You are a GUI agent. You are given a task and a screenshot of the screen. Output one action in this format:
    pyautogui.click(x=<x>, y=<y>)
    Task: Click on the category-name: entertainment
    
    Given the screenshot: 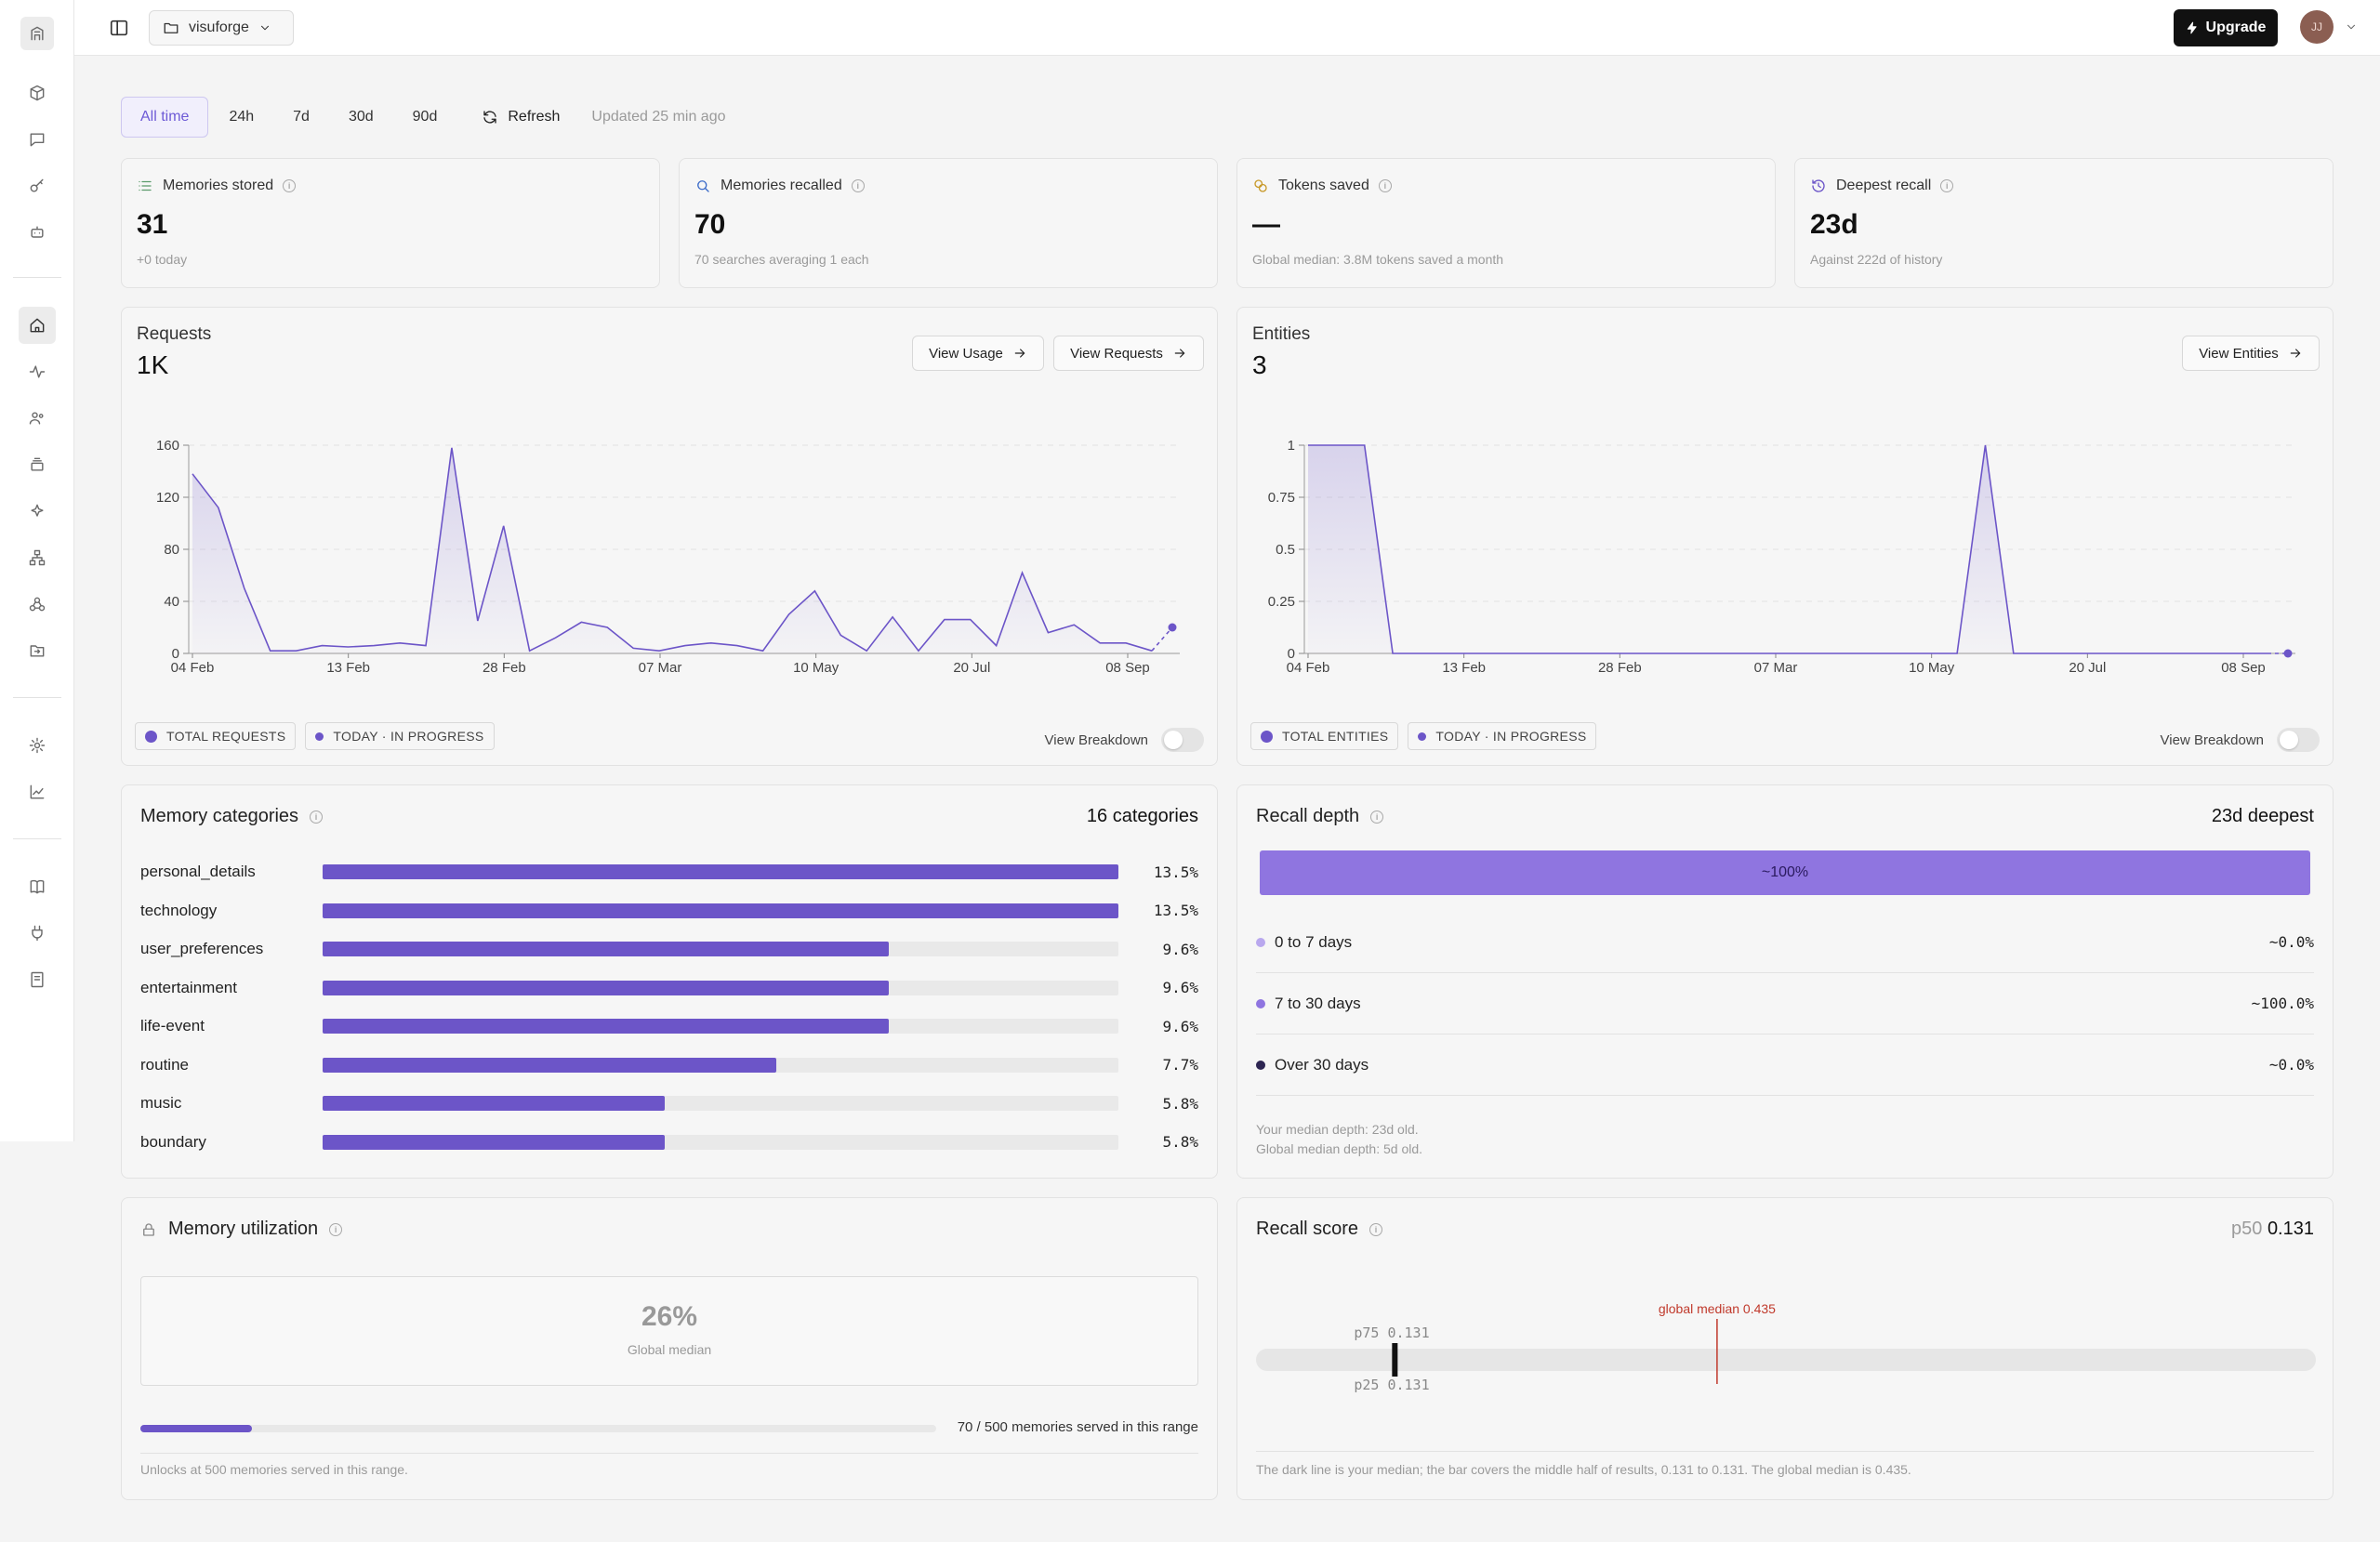 What is the action you would take?
    pyautogui.click(x=188, y=987)
    